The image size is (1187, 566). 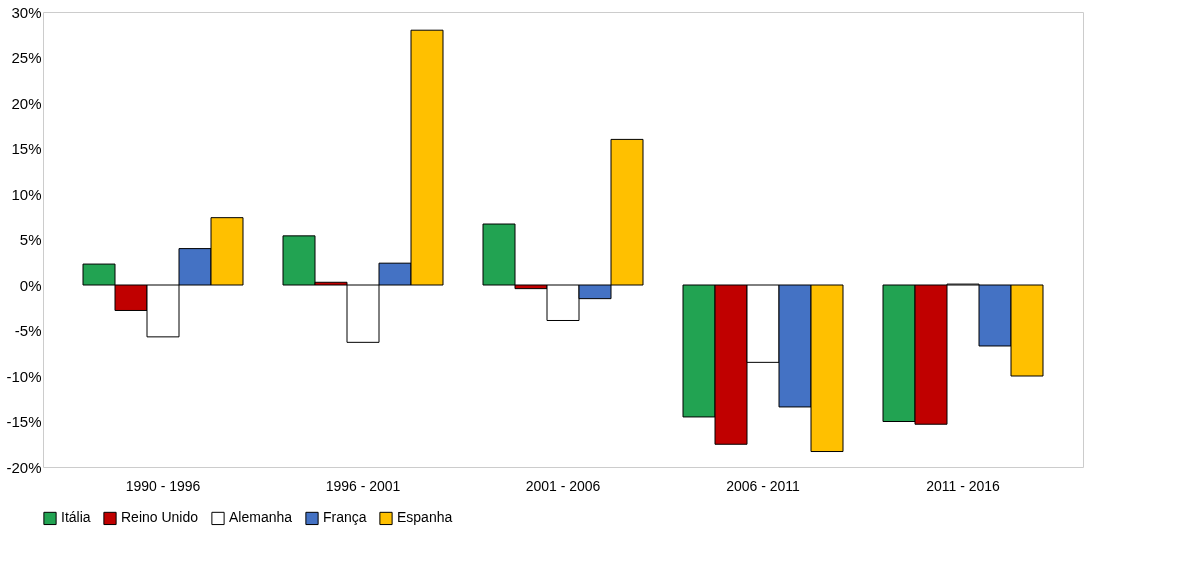 What do you see at coordinates (963, 485) in the screenshot?
I see `x-tick-label: 2011 - 2016` at bounding box center [963, 485].